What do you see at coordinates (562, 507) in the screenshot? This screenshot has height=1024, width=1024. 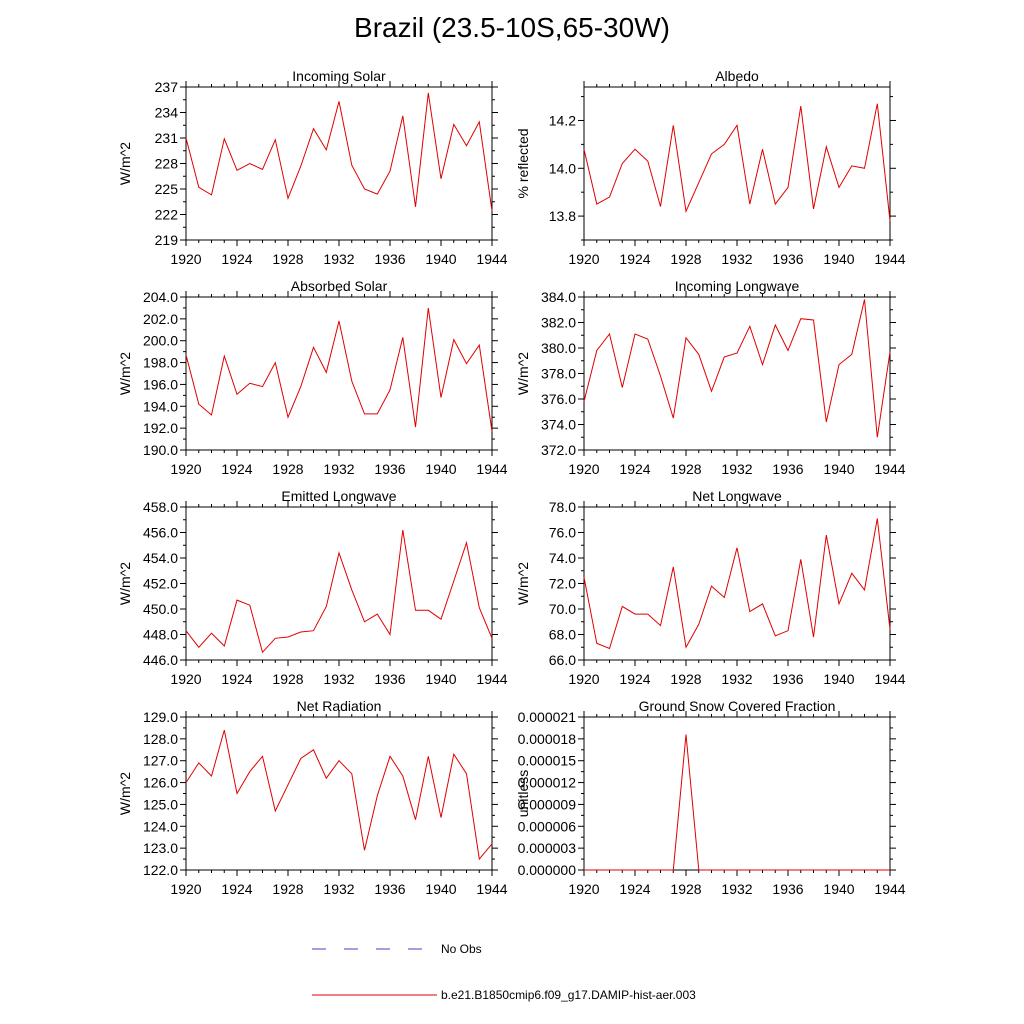 I see `y-tick-label: 78.0` at bounding box center [562, 507].